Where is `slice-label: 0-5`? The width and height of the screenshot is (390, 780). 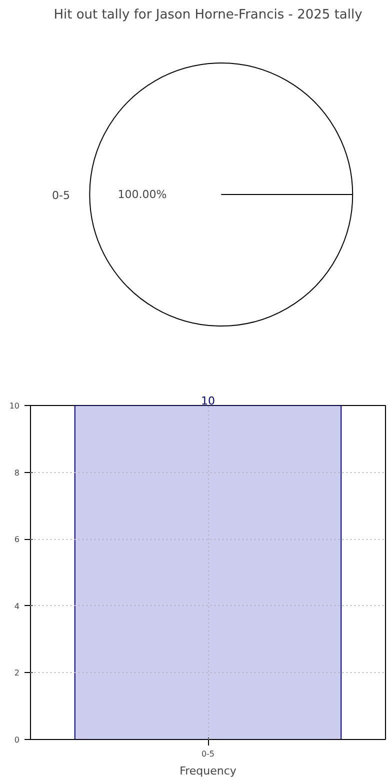 slice-label: 0-5 is located at coordinates (61, 195).